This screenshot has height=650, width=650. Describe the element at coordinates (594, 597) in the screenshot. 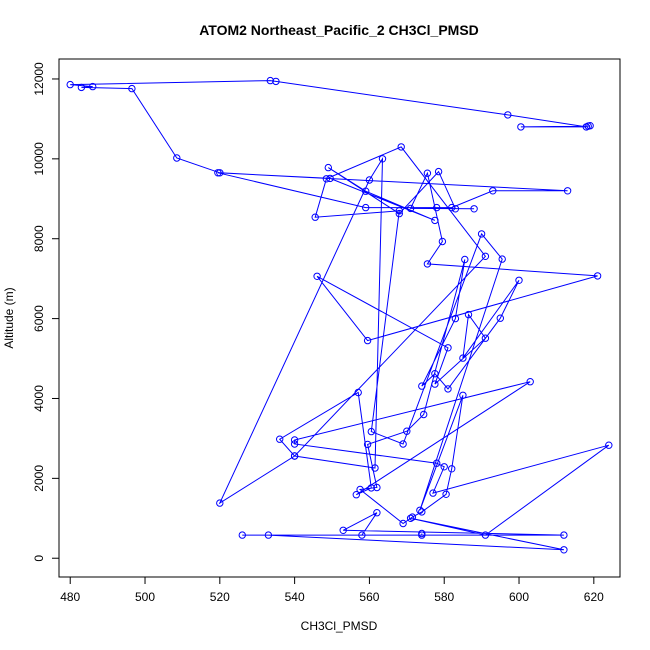

I see `x-tick-label: 620` at that location.